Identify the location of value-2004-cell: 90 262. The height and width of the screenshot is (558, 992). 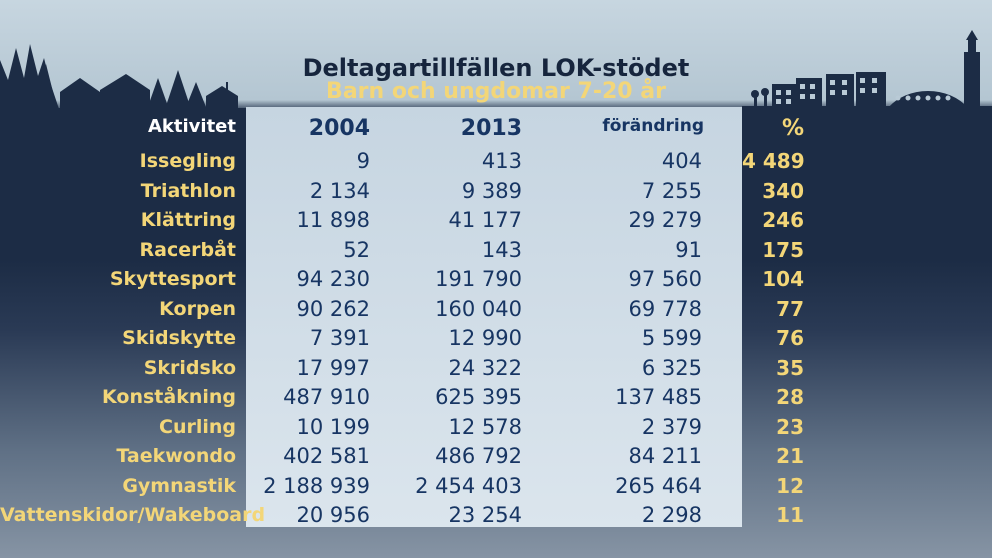
(333, 308).